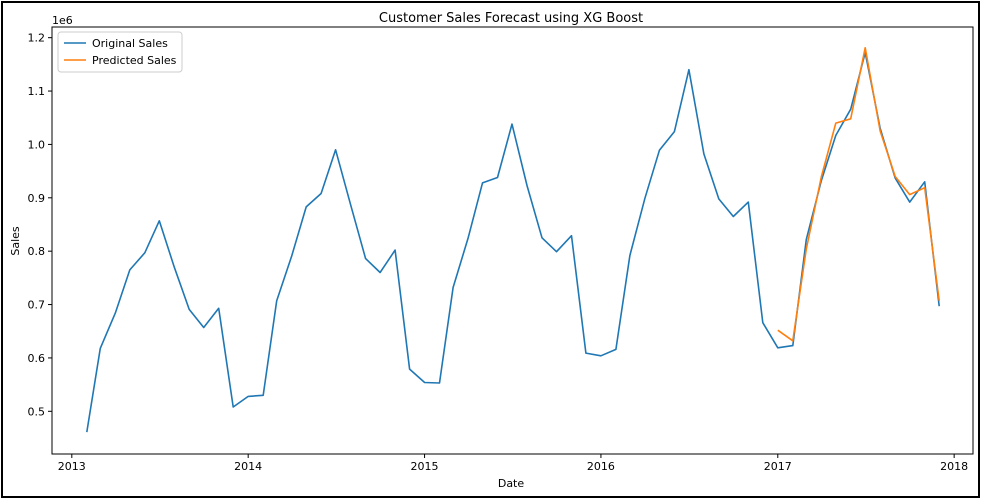 This screenshot has height=499, width=981. Describe the element at coordinates (511, 483) in the screenshot. I see `x-axis-title: Date` at that location.